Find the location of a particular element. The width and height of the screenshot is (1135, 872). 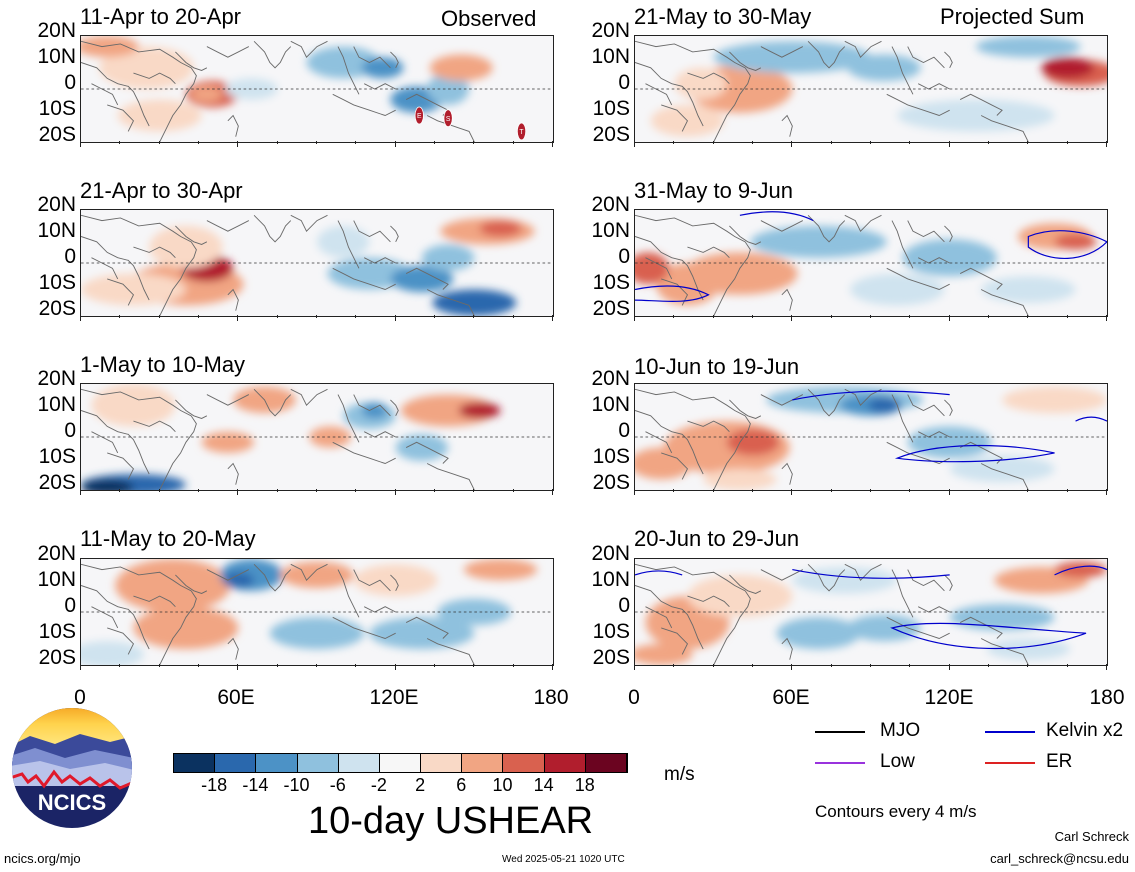

contour-note: Contours every 4 m/s is located at coordinates (896, 811).